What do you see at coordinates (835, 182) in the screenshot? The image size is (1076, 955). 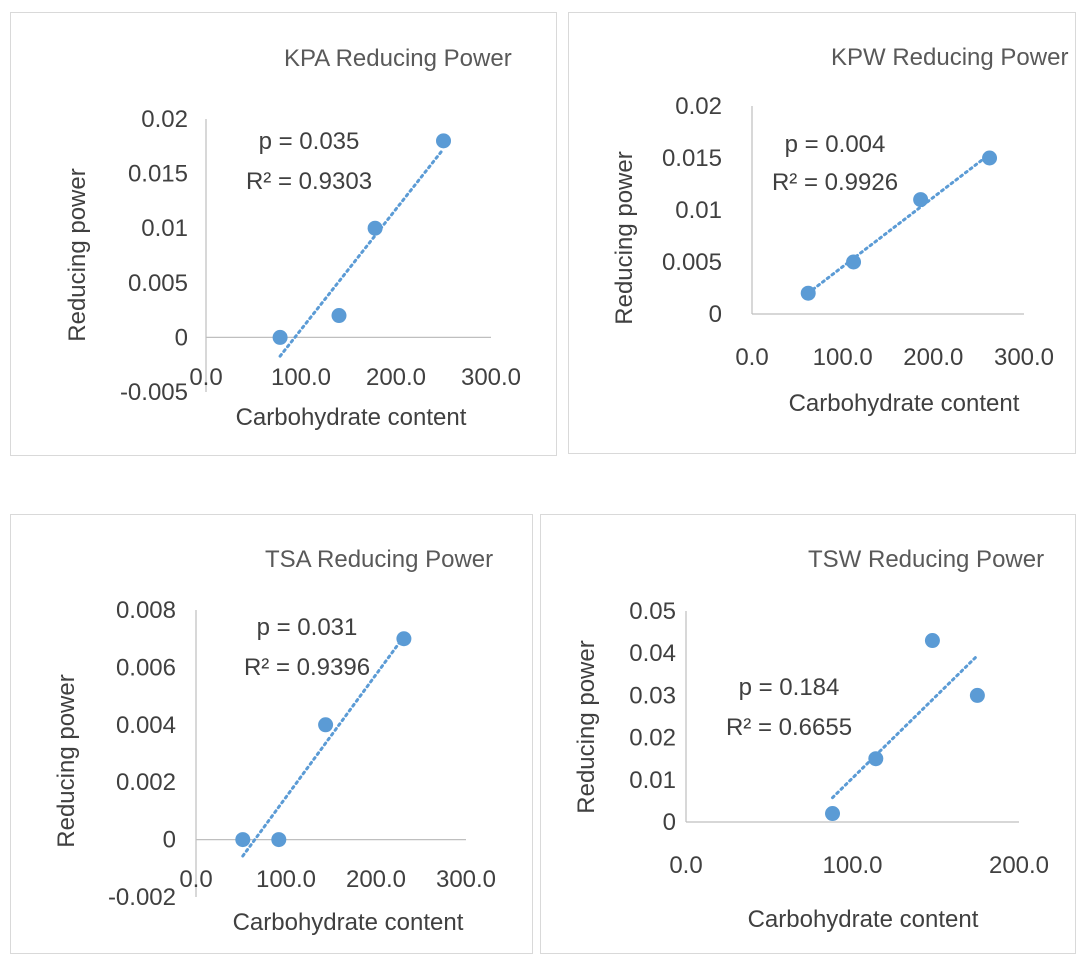 I see `r-squared-label: R² = 0.9926` at bounding box center [835, 182].